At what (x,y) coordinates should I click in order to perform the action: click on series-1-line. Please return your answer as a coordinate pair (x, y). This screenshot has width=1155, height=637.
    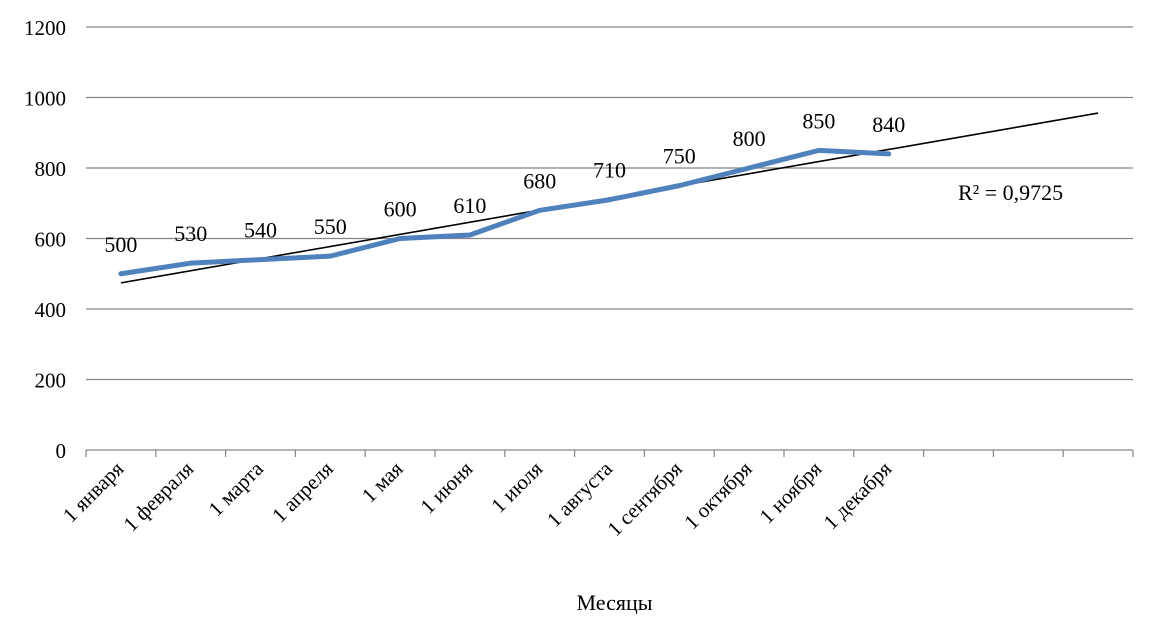
    Looking at the image, I should click on (505, 212).